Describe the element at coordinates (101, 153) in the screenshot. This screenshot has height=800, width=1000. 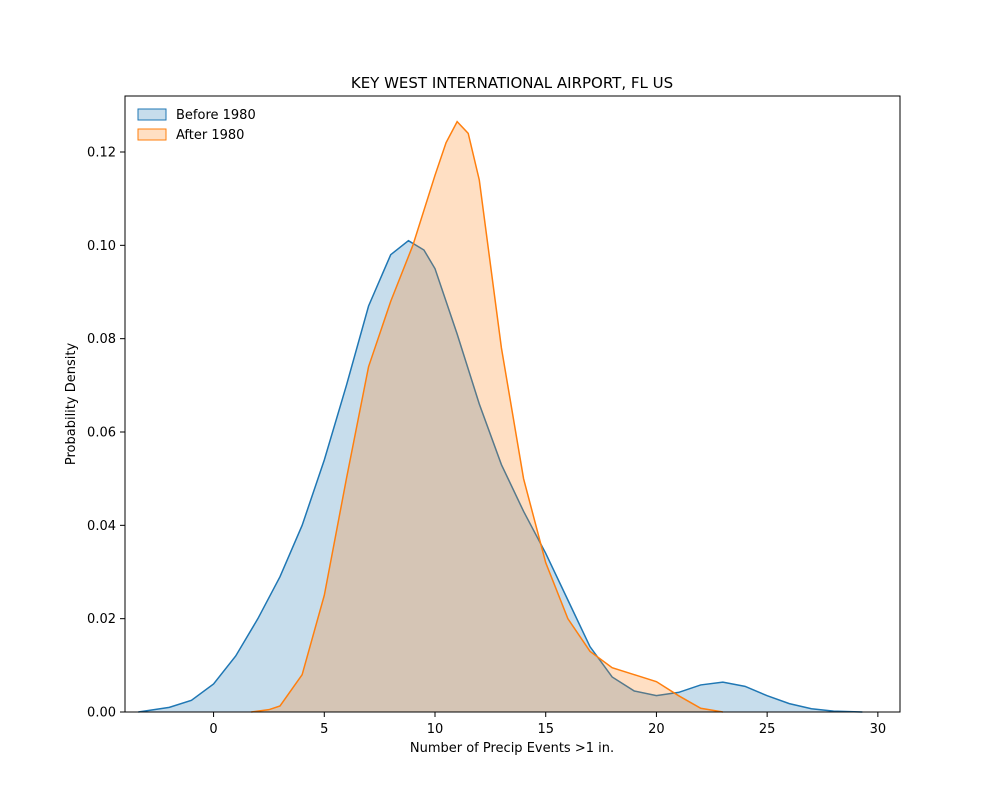
I see `y-tick-label: 0.12` at that location.